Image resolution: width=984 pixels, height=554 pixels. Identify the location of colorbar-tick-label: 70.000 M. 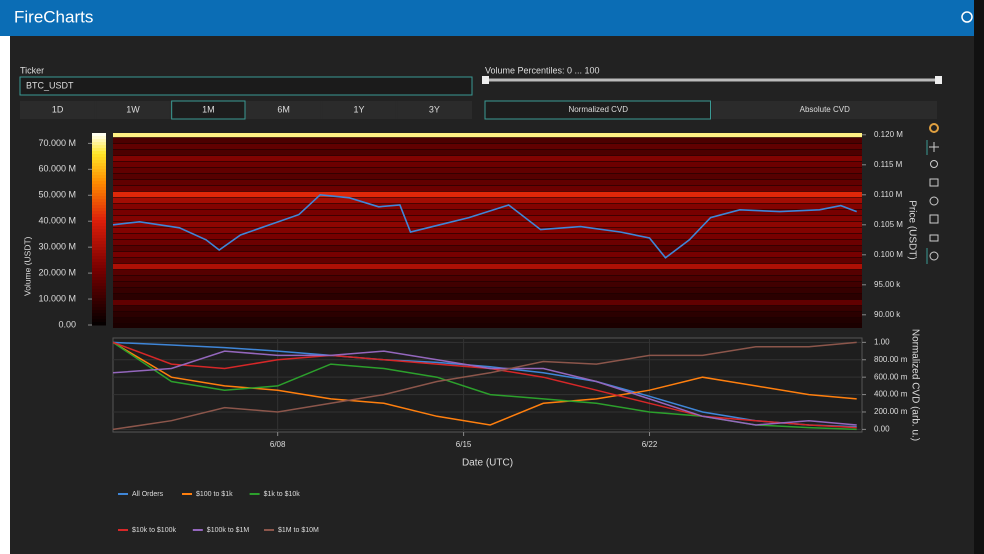
(57, 143).